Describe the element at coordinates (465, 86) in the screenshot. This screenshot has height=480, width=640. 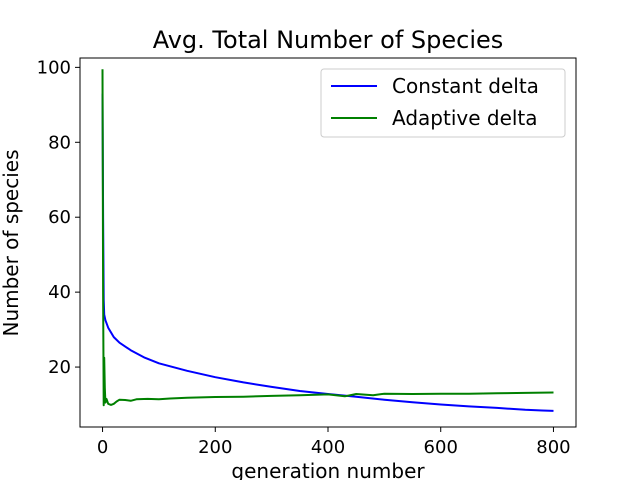
I see `legend-entry: Constant delta` at that location.